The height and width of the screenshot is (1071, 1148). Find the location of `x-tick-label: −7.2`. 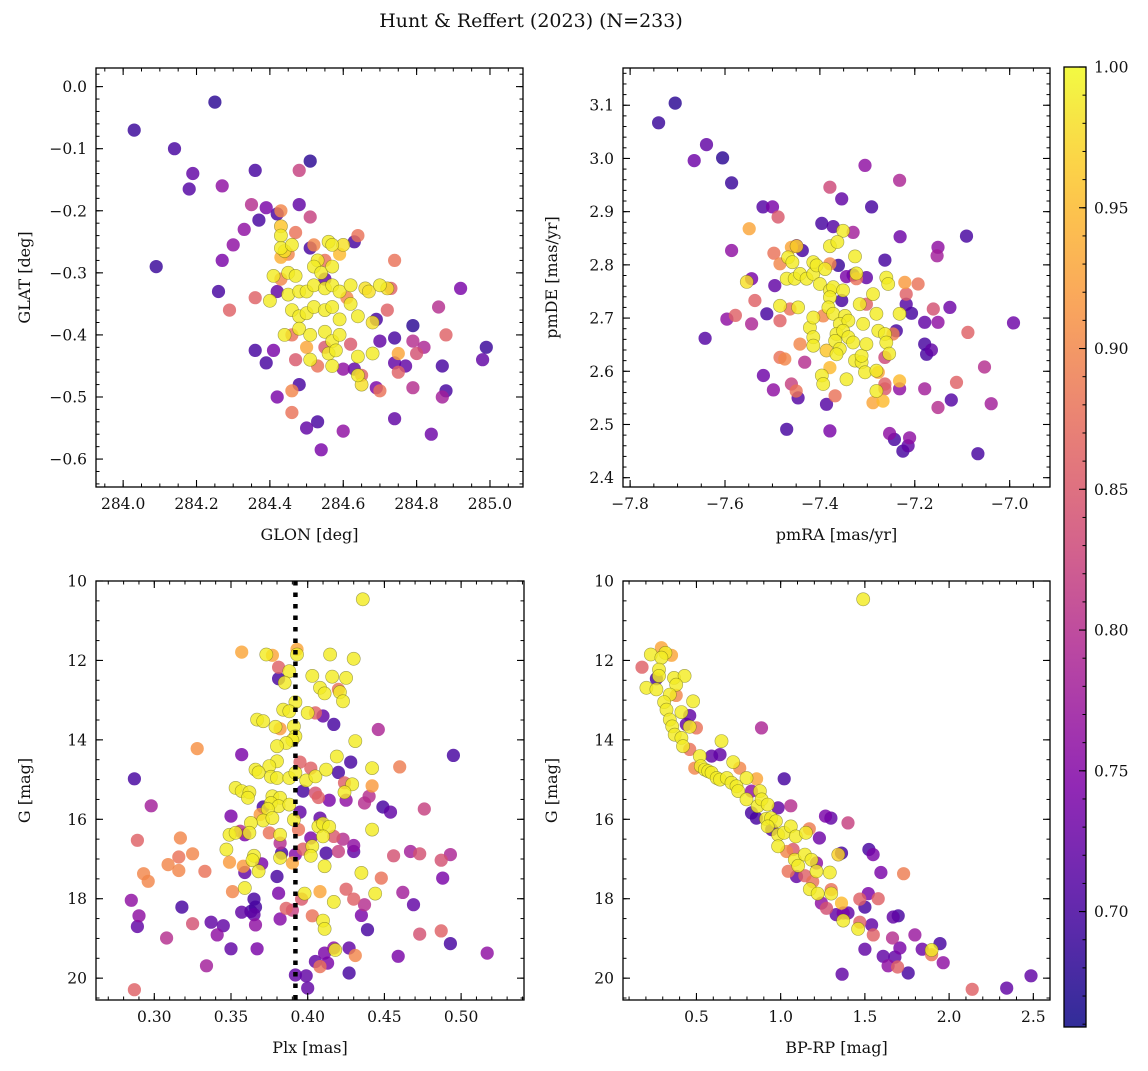

x-tick-label: −7.2 is located at coordinates (915, 504).